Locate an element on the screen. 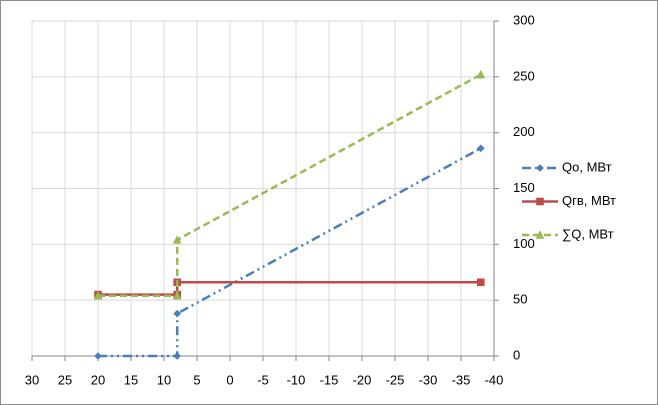 The height and width of the screenshot is (405, 658). x-tick-label: -5 is located at coordinates (263, 379).